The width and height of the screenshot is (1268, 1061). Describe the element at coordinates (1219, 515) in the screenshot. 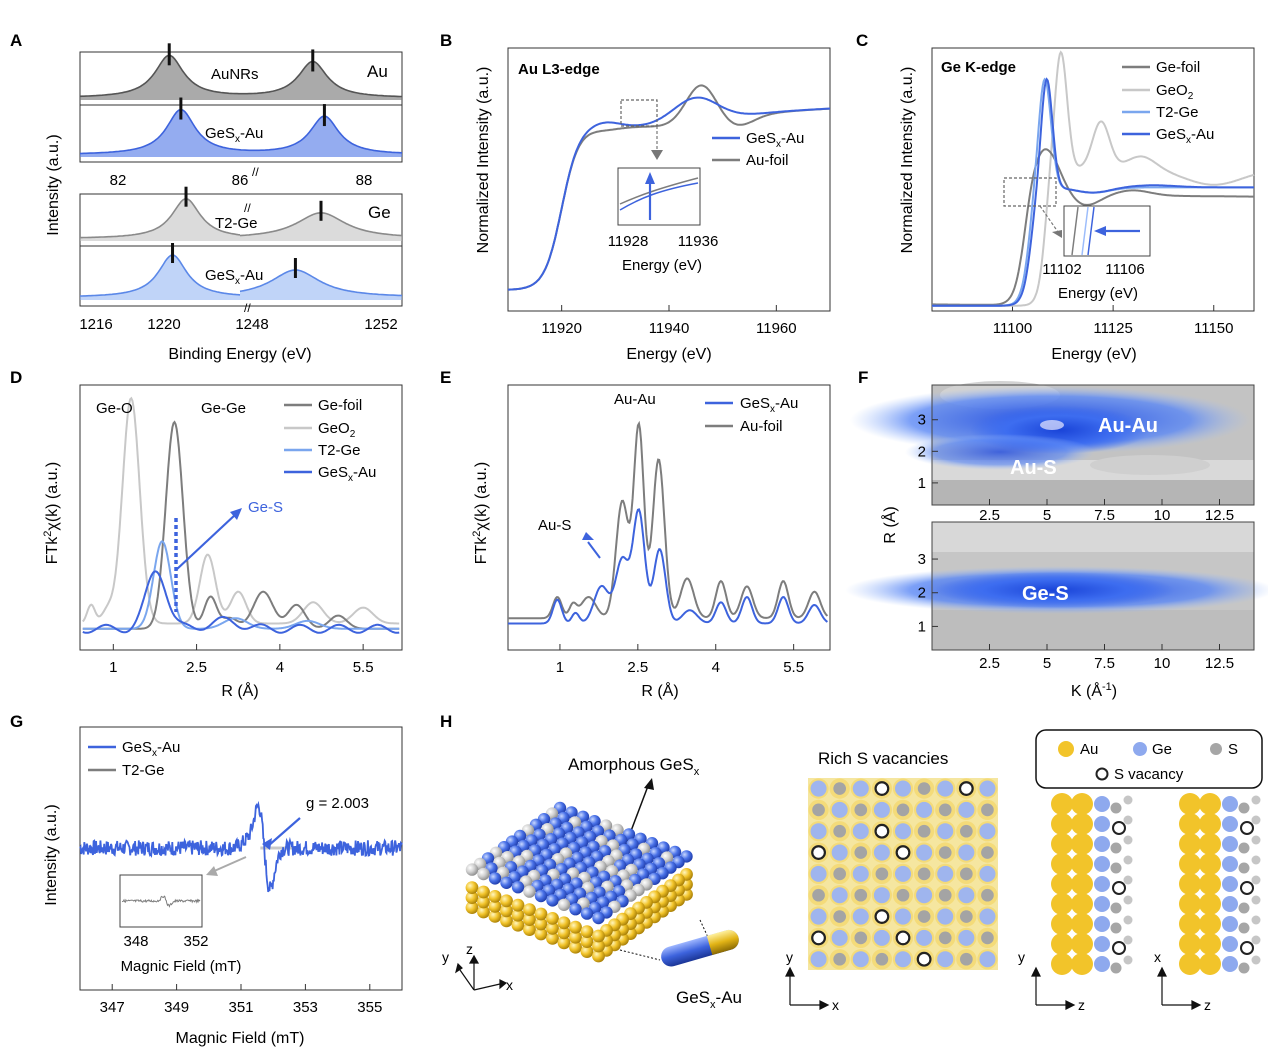

I see `f-top-xtick-label-5: 12.5` at that location.